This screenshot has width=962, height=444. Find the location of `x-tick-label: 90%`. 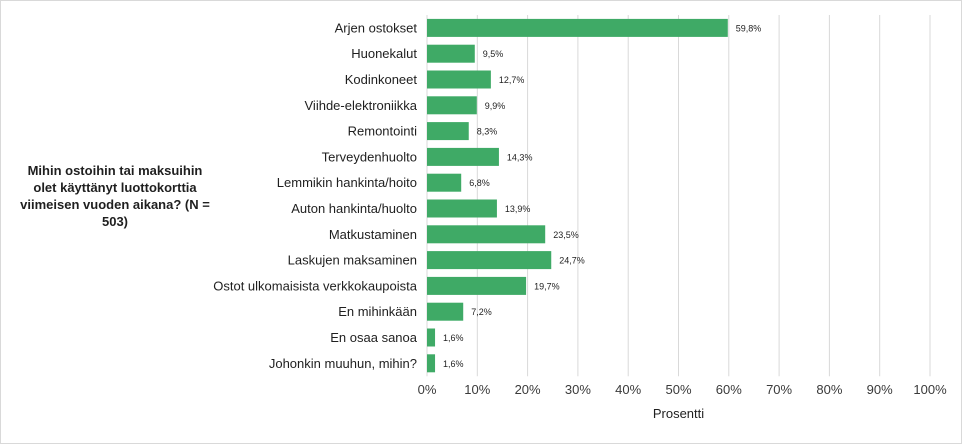

x-tick-label: 90% is located at coordinates (880, 389).